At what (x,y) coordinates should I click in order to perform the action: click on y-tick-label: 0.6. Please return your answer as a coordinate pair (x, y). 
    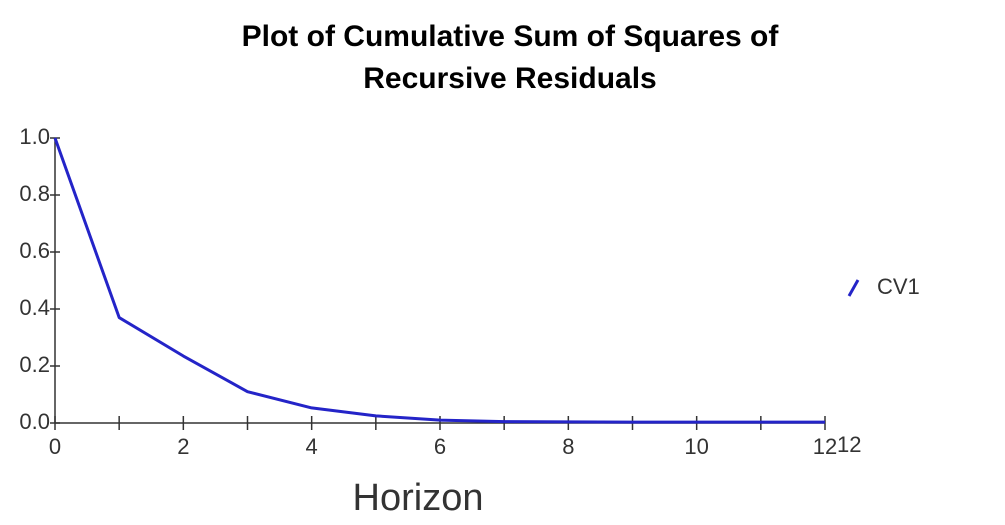
    Looking at the image, I should click on (34, 250).